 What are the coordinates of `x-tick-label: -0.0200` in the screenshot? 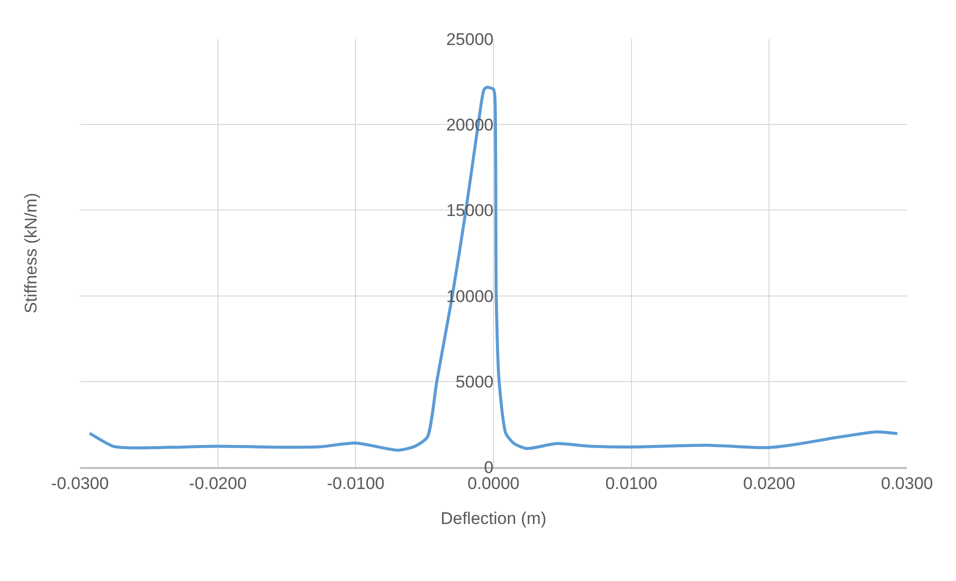 It's located at (217, 484).